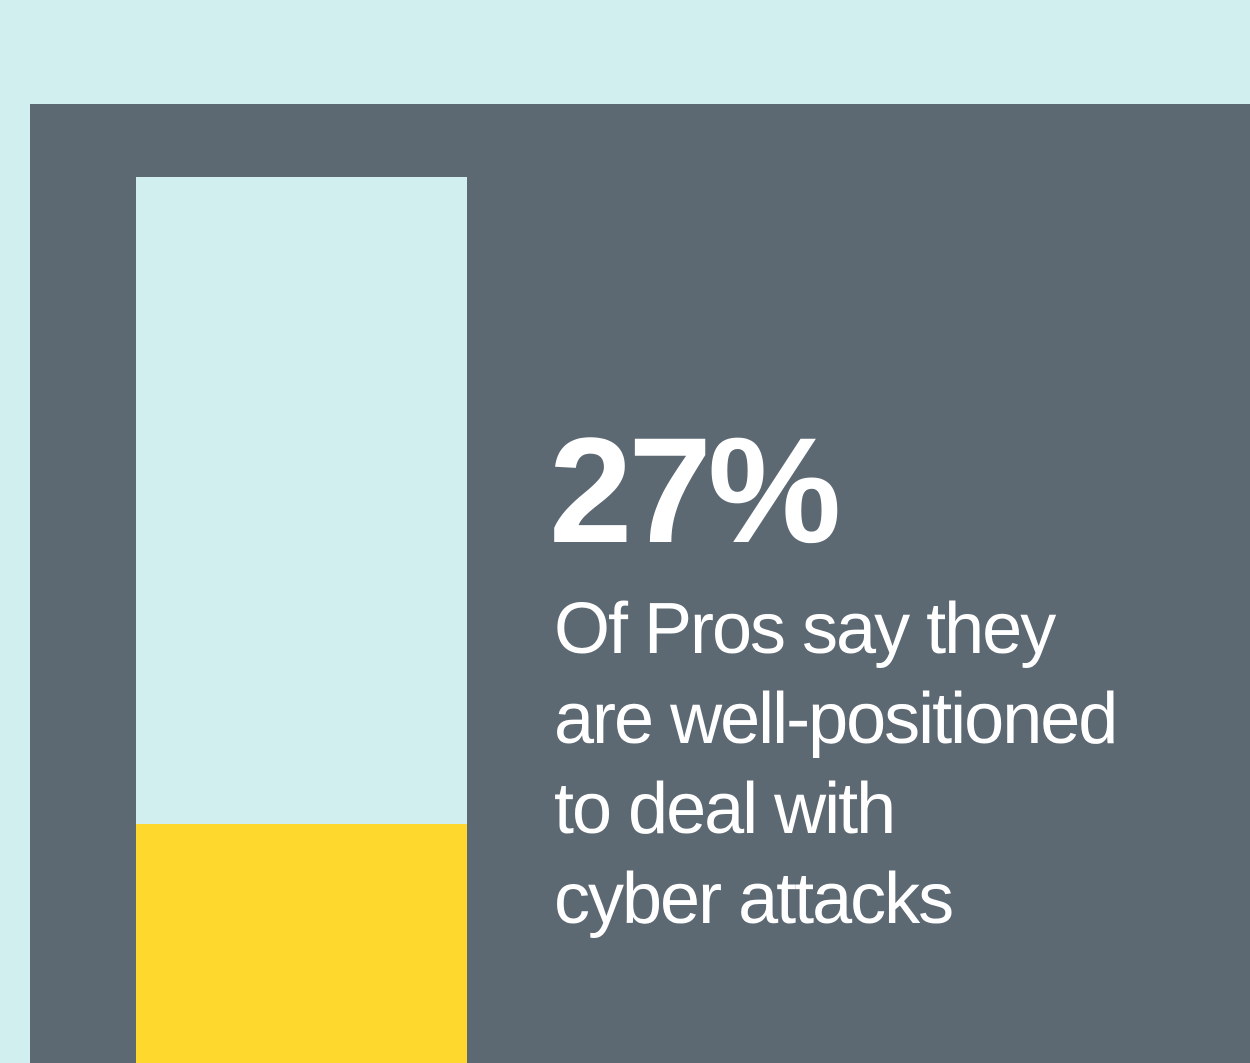 The width and height of the screenshot is (1250, 1063). Describe the element at coordinates (301, 943) in the screenshot. I see `progress-bar-fill` at that location.